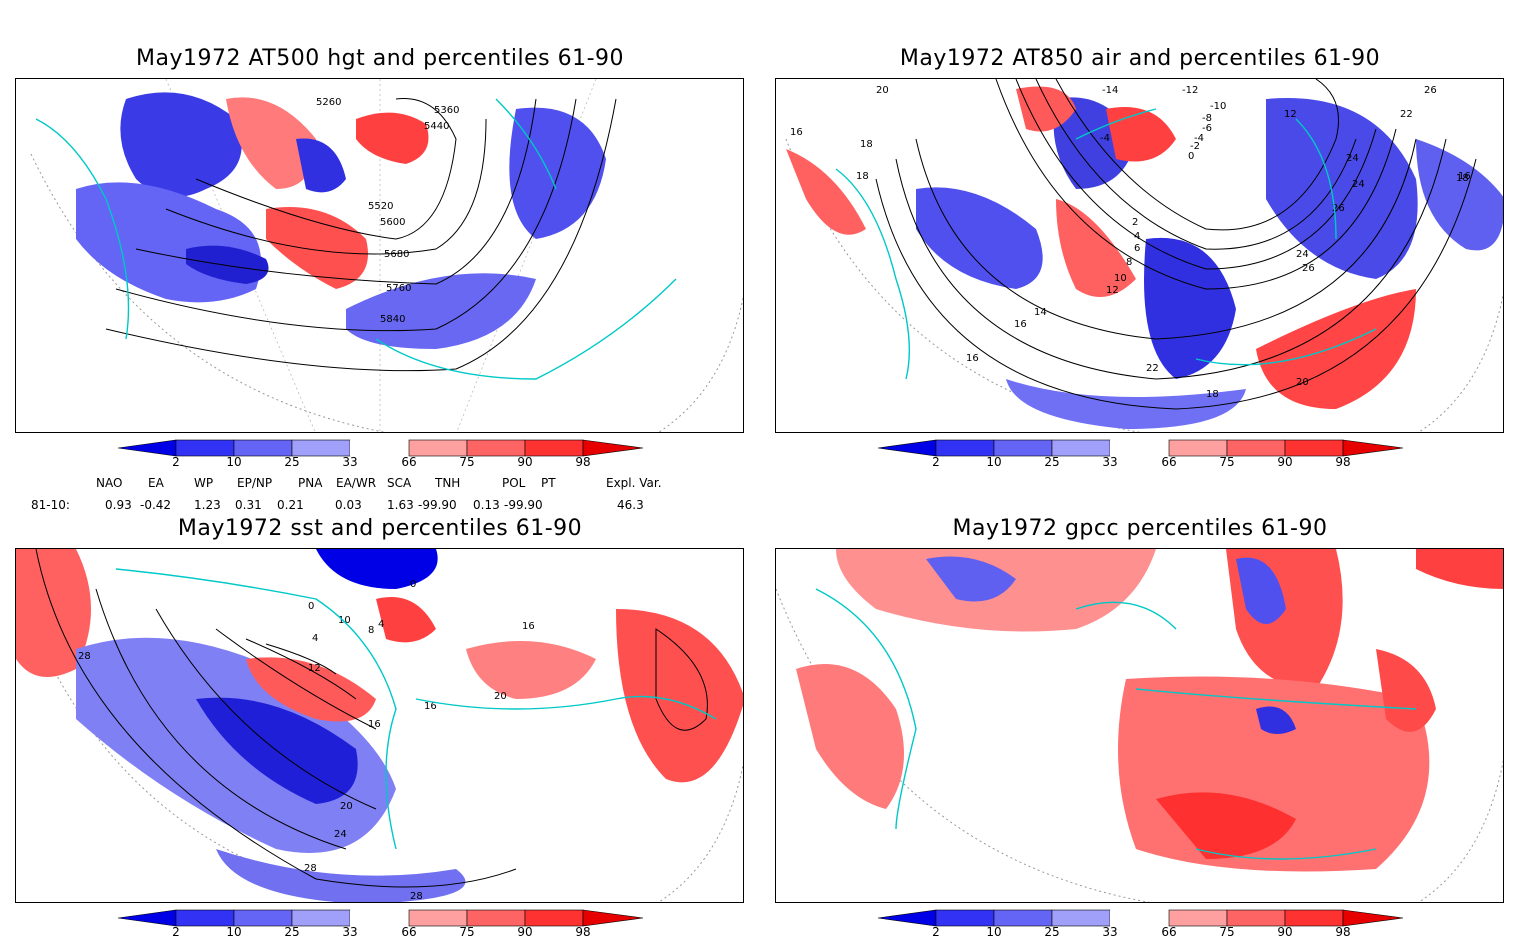  What do you see at coordinates (314, 668) in the screenshot?
I see `contour-label: 12` at bounding box center [314, 668].